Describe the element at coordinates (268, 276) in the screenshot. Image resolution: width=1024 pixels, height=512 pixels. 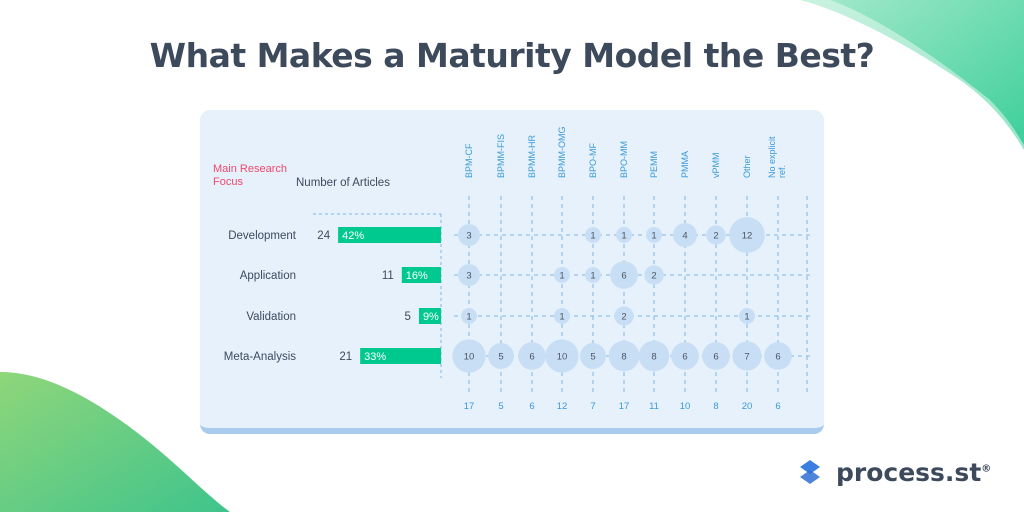
I see `row-label-1: Application` at that location.